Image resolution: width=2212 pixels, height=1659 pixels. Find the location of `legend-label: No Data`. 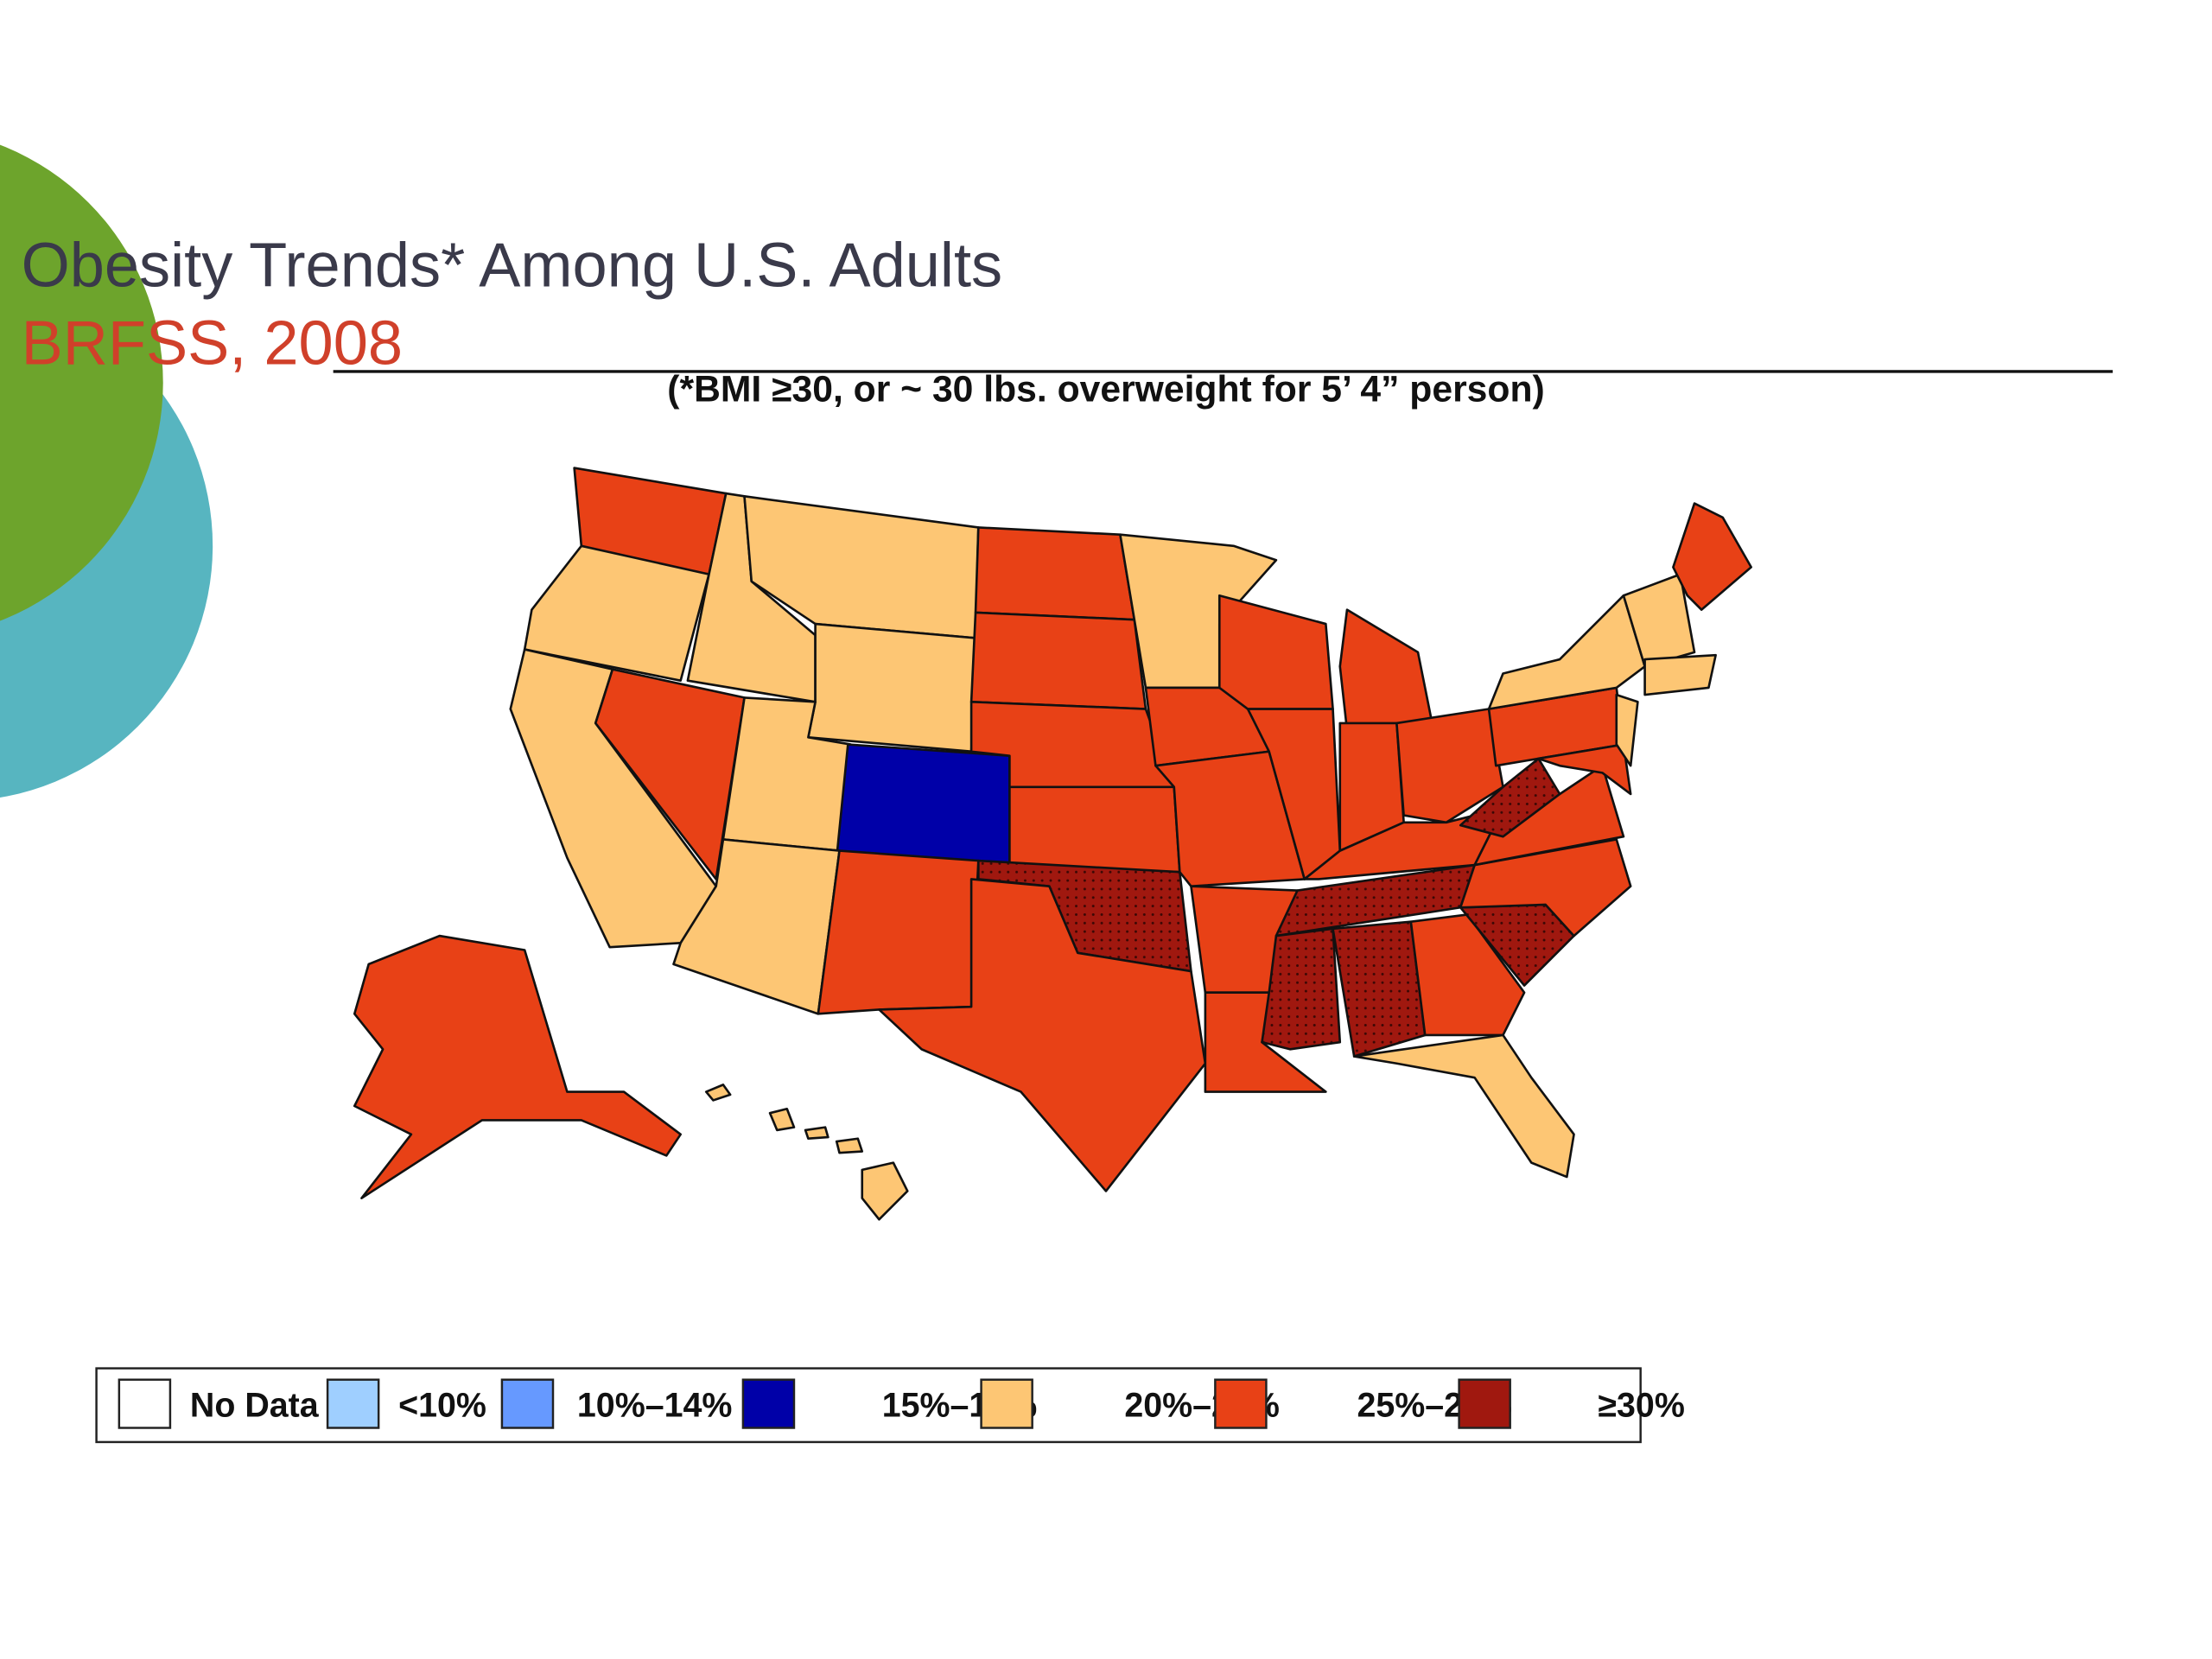

legend-label: No Data is located at coordinates (255, 1405).